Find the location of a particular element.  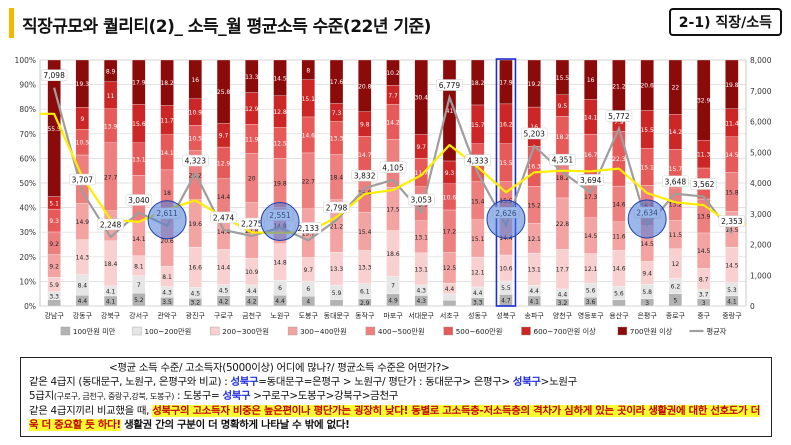

bar-value-label: 16.2 is located at coordinates (506, 124).